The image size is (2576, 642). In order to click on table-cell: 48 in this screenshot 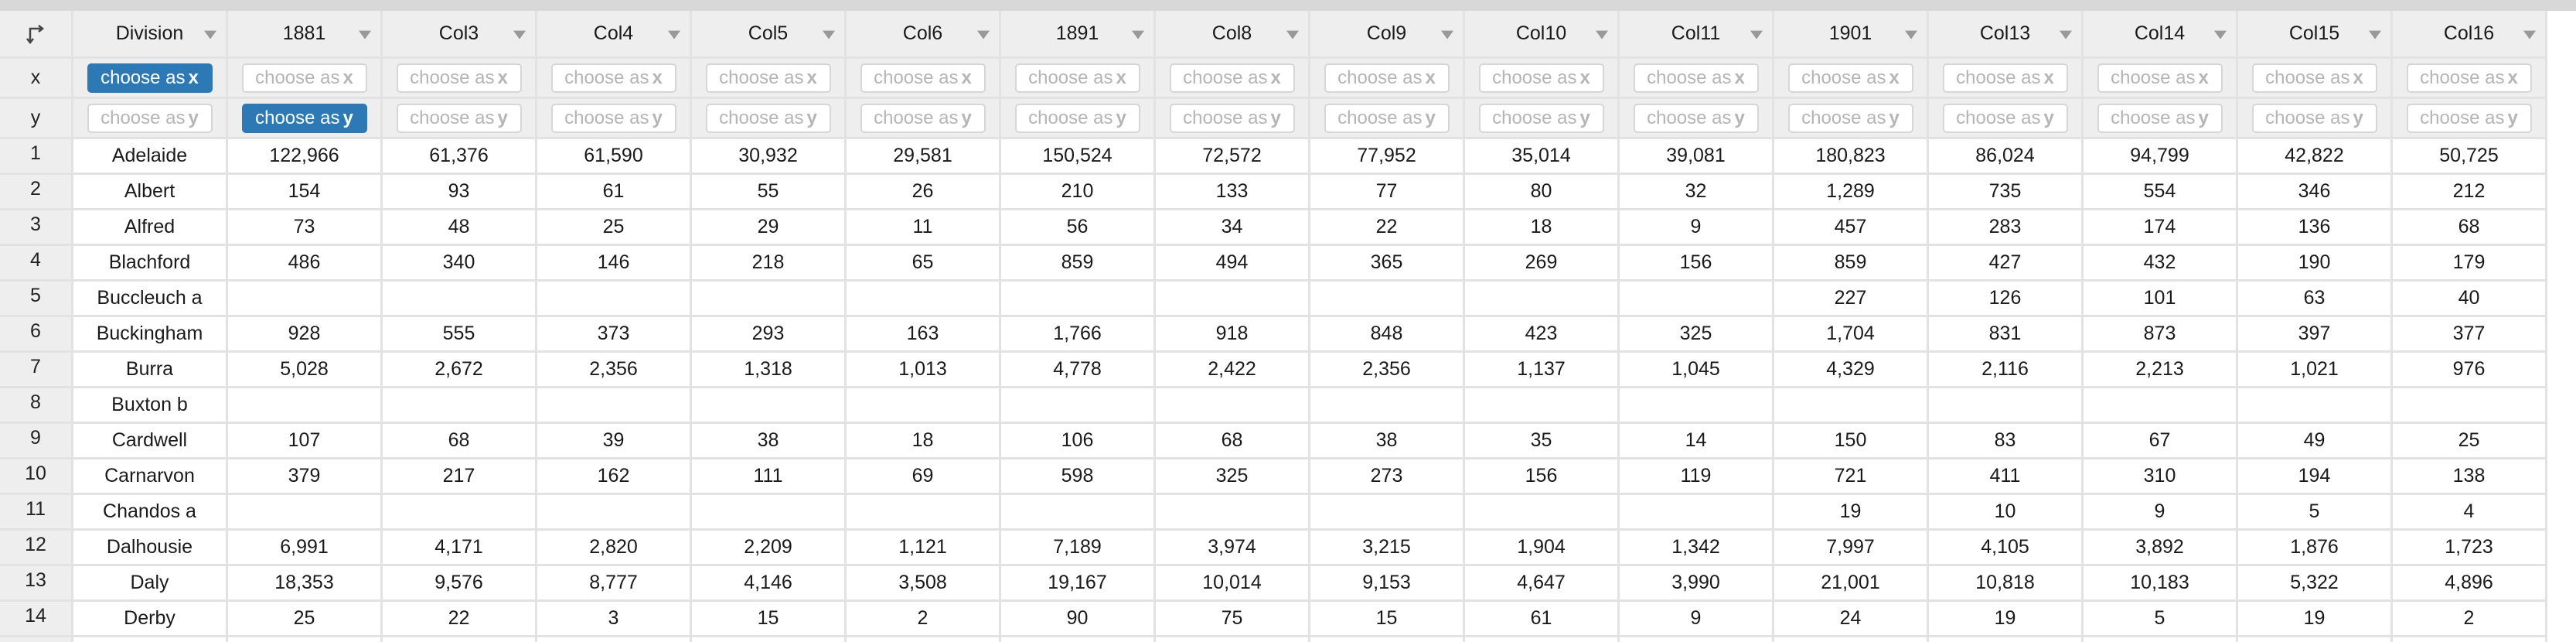, I will do `click(460, 228)`.